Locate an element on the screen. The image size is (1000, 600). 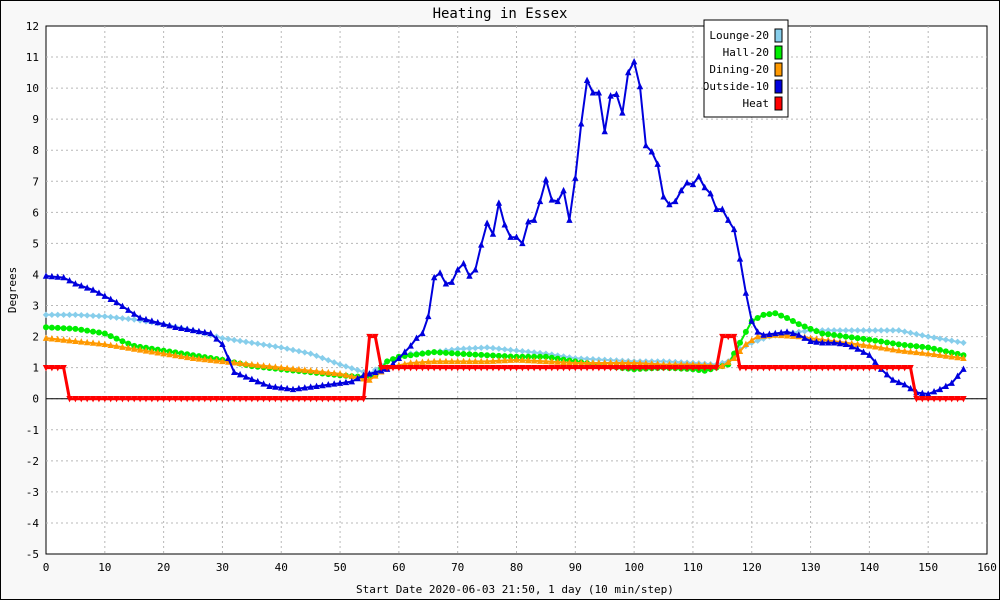
legend-label-outside-10: Outside-10 is located at coordinates (736, 86).